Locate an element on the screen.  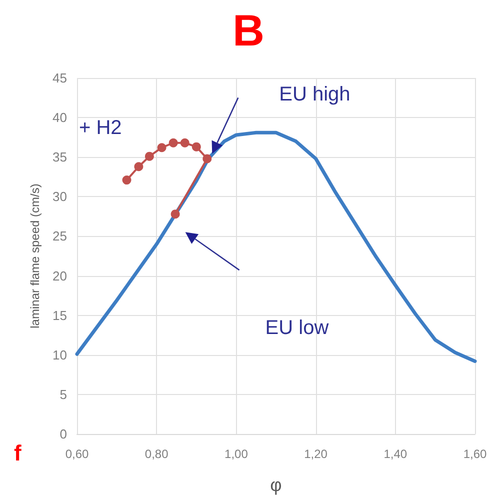
y-tick-label: 35 is located at coordinates (59, 157).